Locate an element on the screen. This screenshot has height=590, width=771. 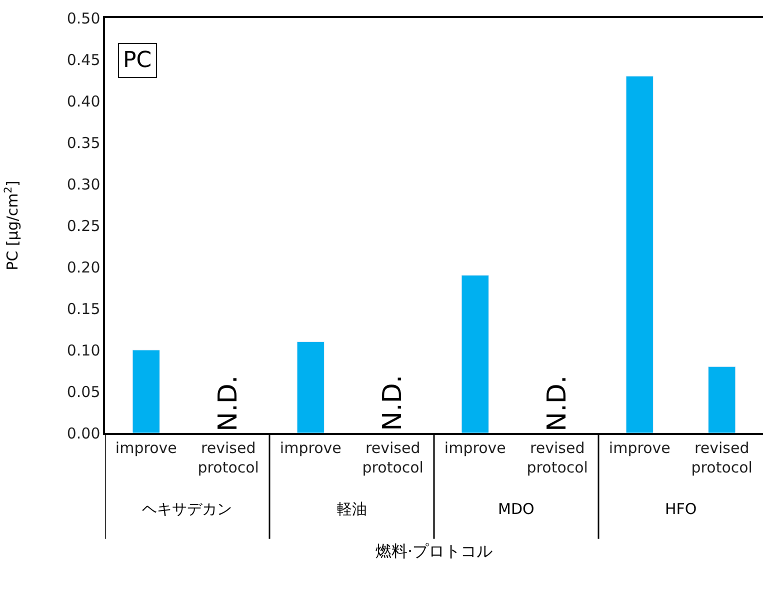
x-axis-title: 燃料·プロトコル is located at coordinates (434, 550).